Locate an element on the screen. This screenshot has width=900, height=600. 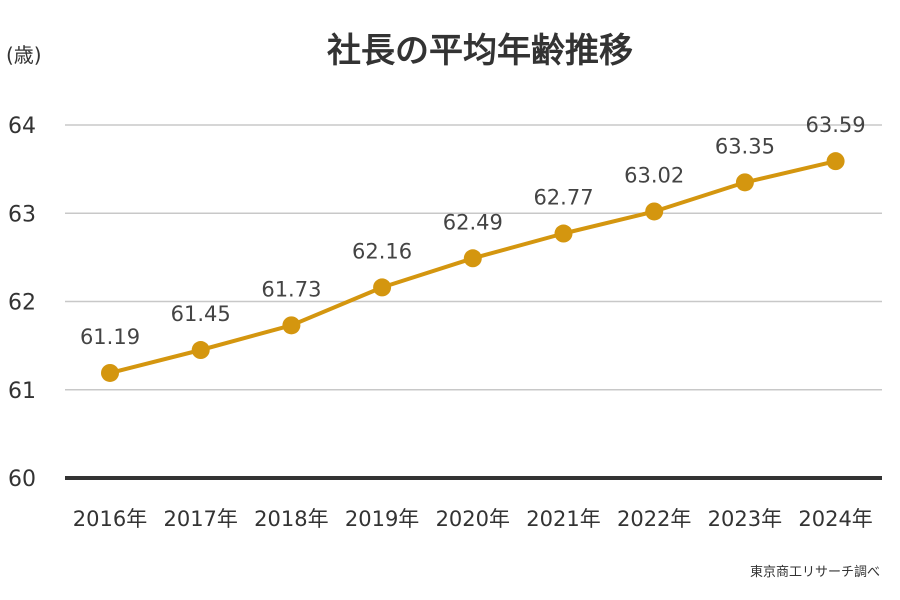
data-label: 62.16 is located at coordinates (382, 251).